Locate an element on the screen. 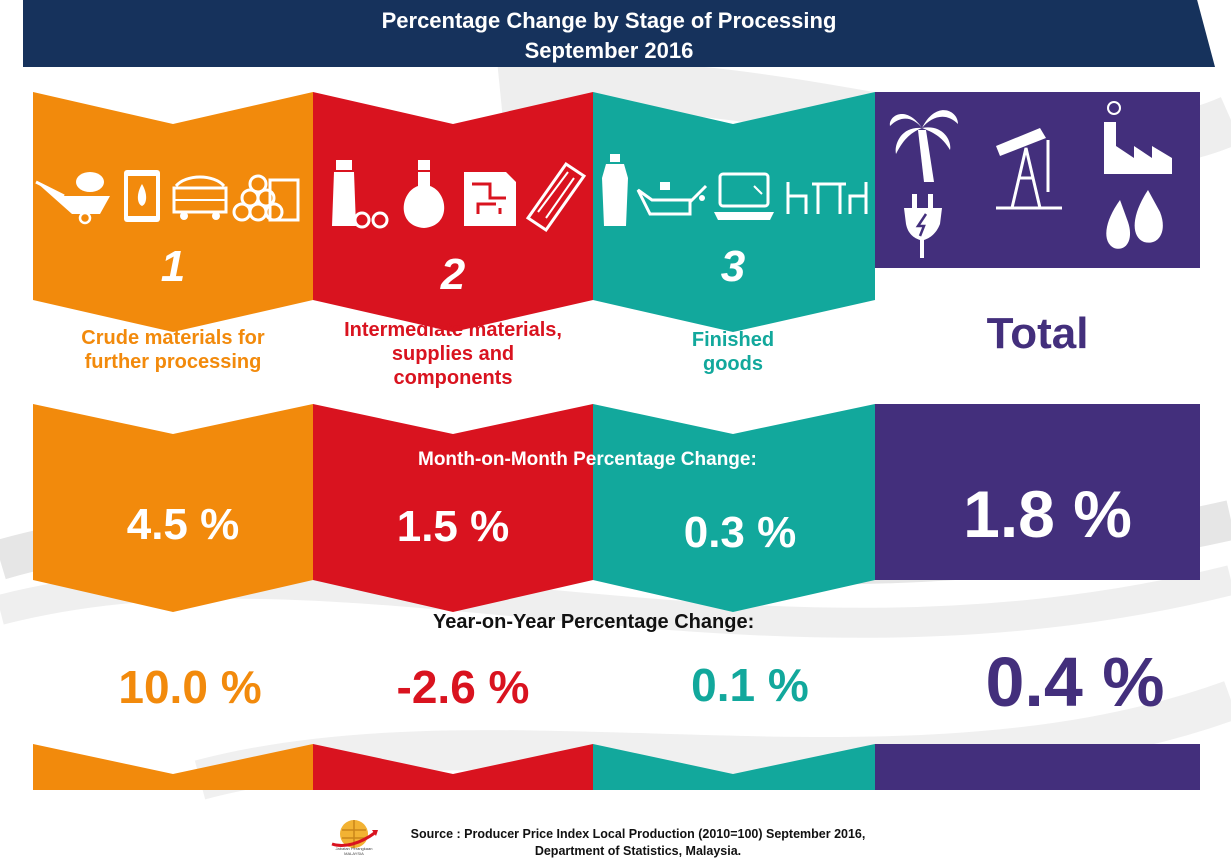  source-line-2: Department of Statistics, Malaysia. is located at coordinates (638, 851).